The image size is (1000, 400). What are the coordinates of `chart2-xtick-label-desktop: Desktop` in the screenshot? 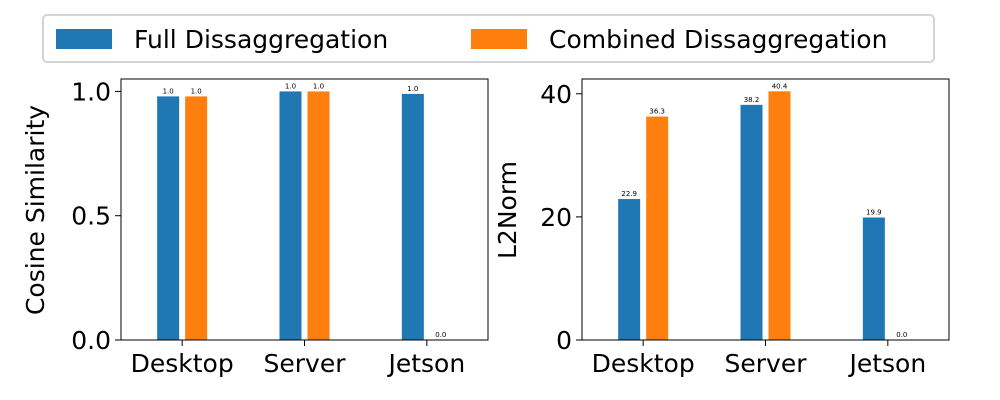 It's located at (643, 363).